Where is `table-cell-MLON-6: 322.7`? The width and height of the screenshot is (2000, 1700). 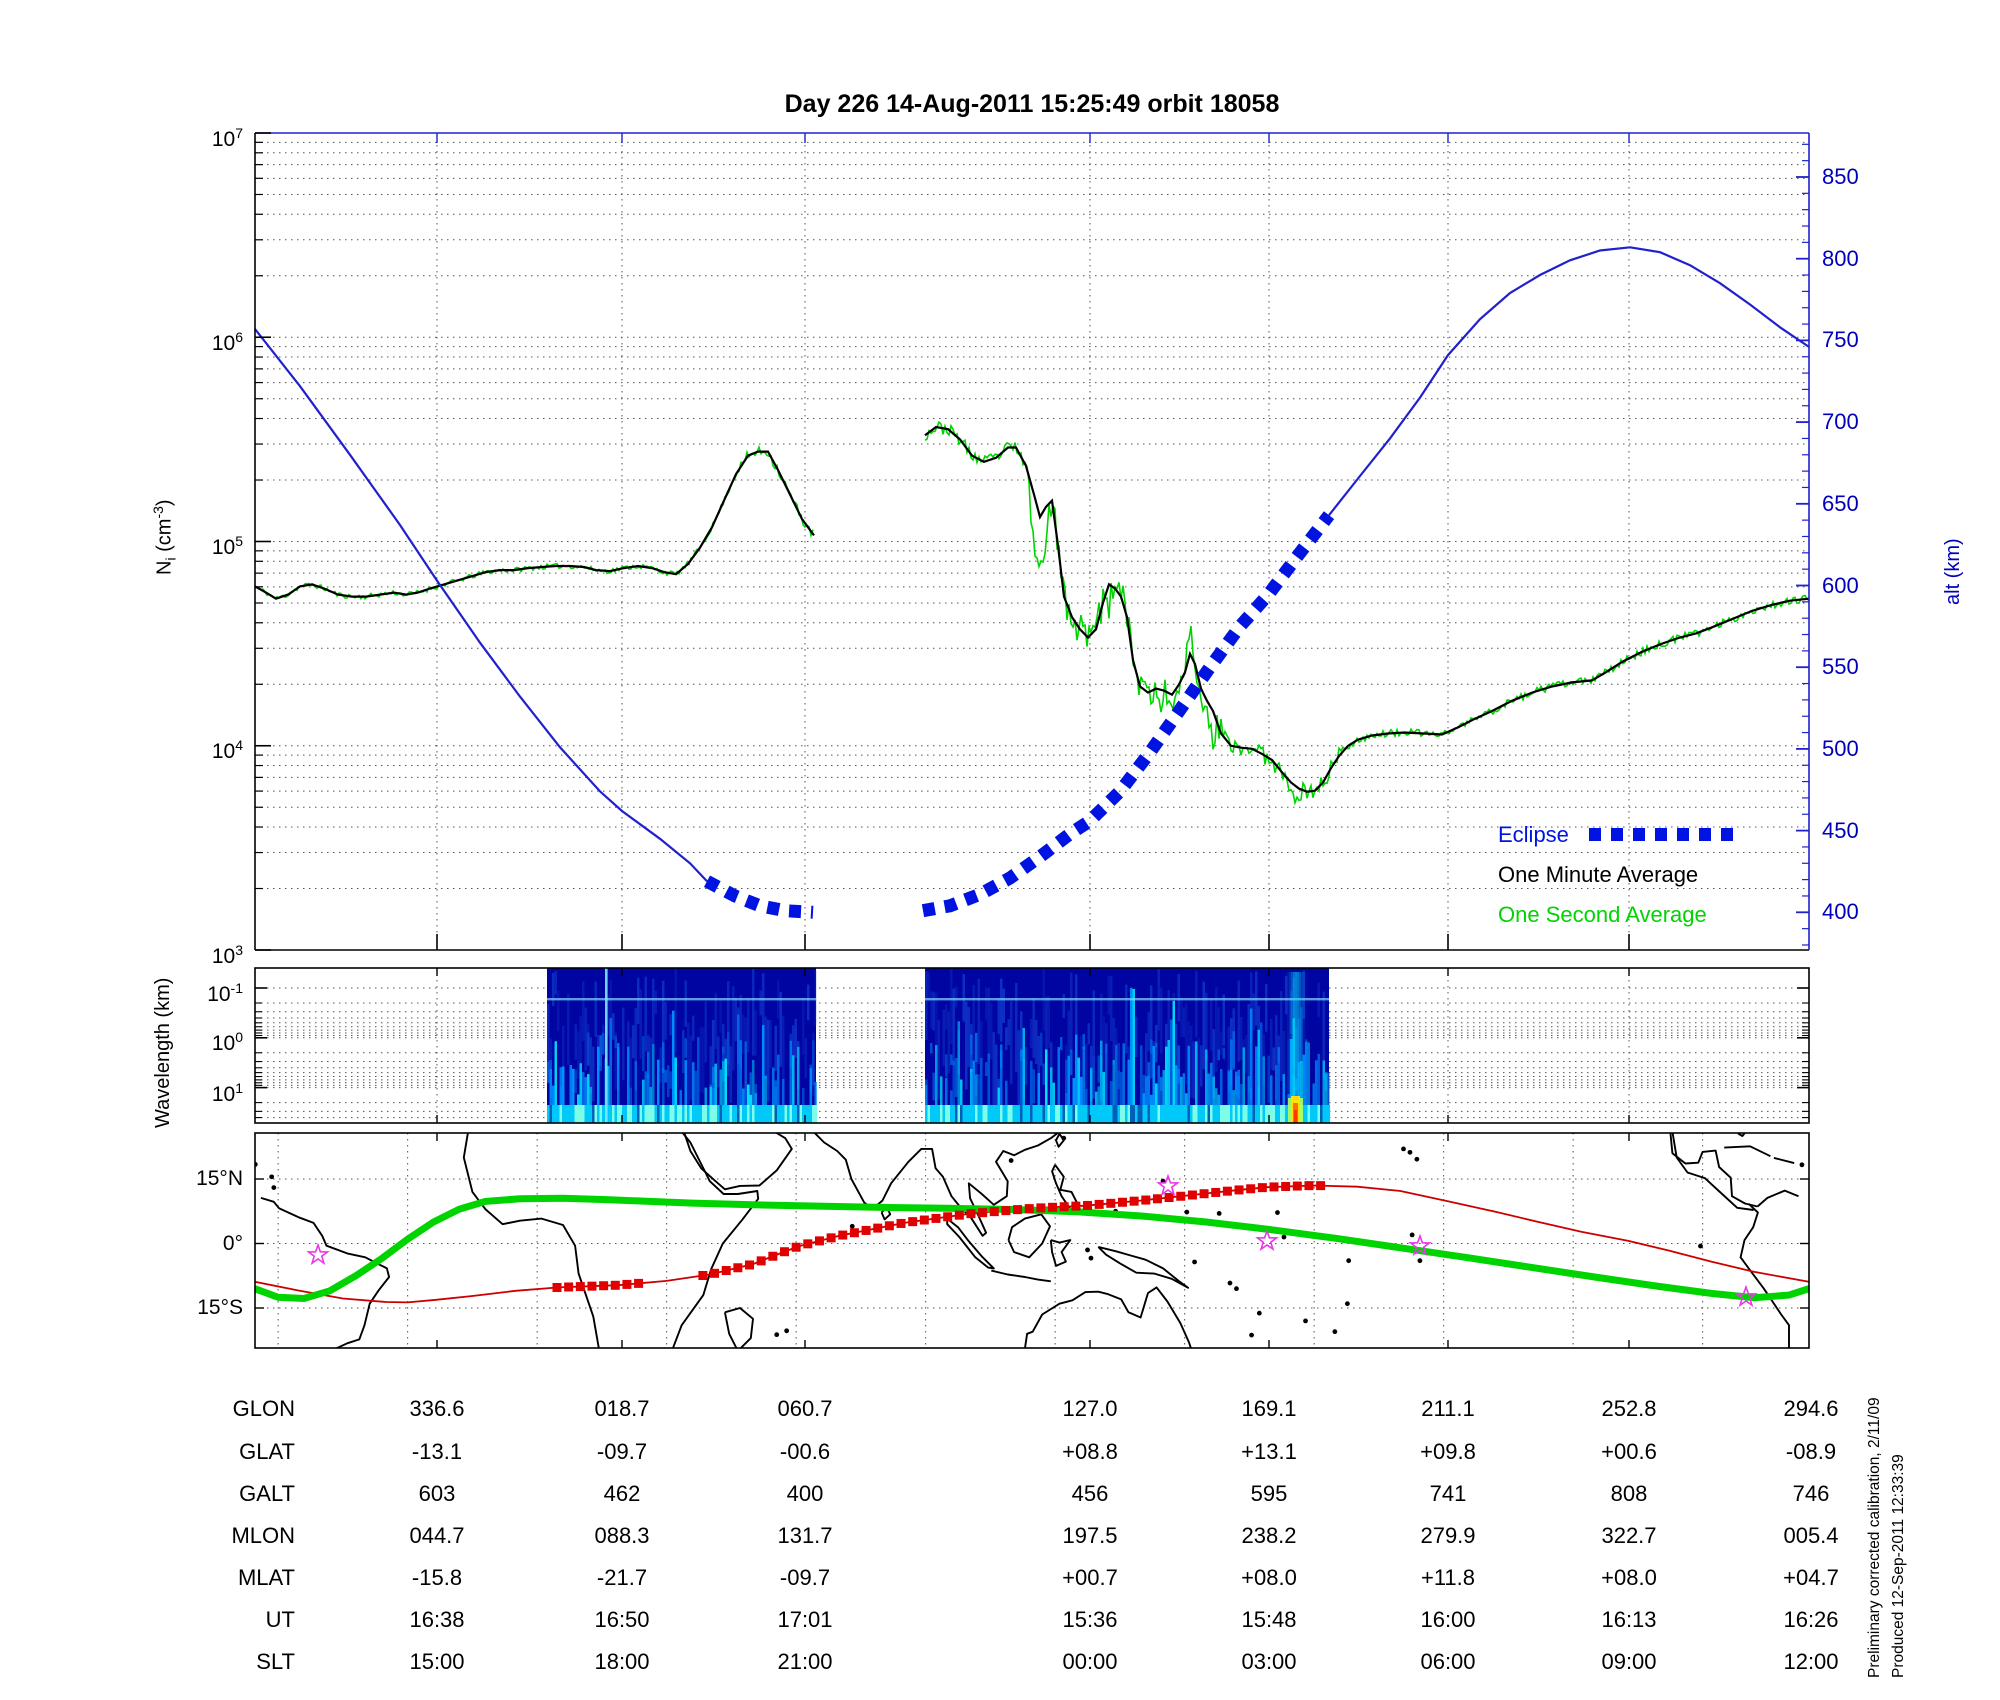
table-cell-MLON-6: 322.7 is located at coordinates (1629, 1535).